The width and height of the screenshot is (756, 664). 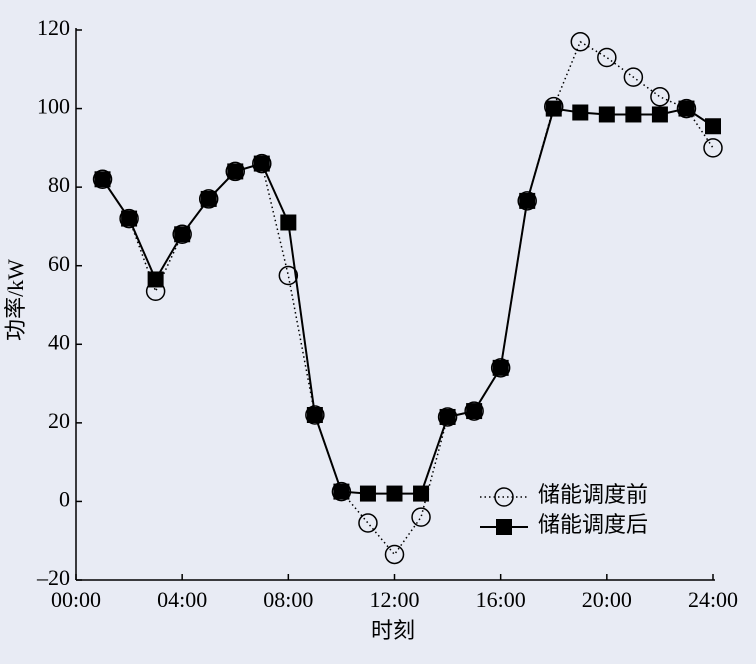 I want to click on x-tick-label: 12:00, so click(x=394, y=599).